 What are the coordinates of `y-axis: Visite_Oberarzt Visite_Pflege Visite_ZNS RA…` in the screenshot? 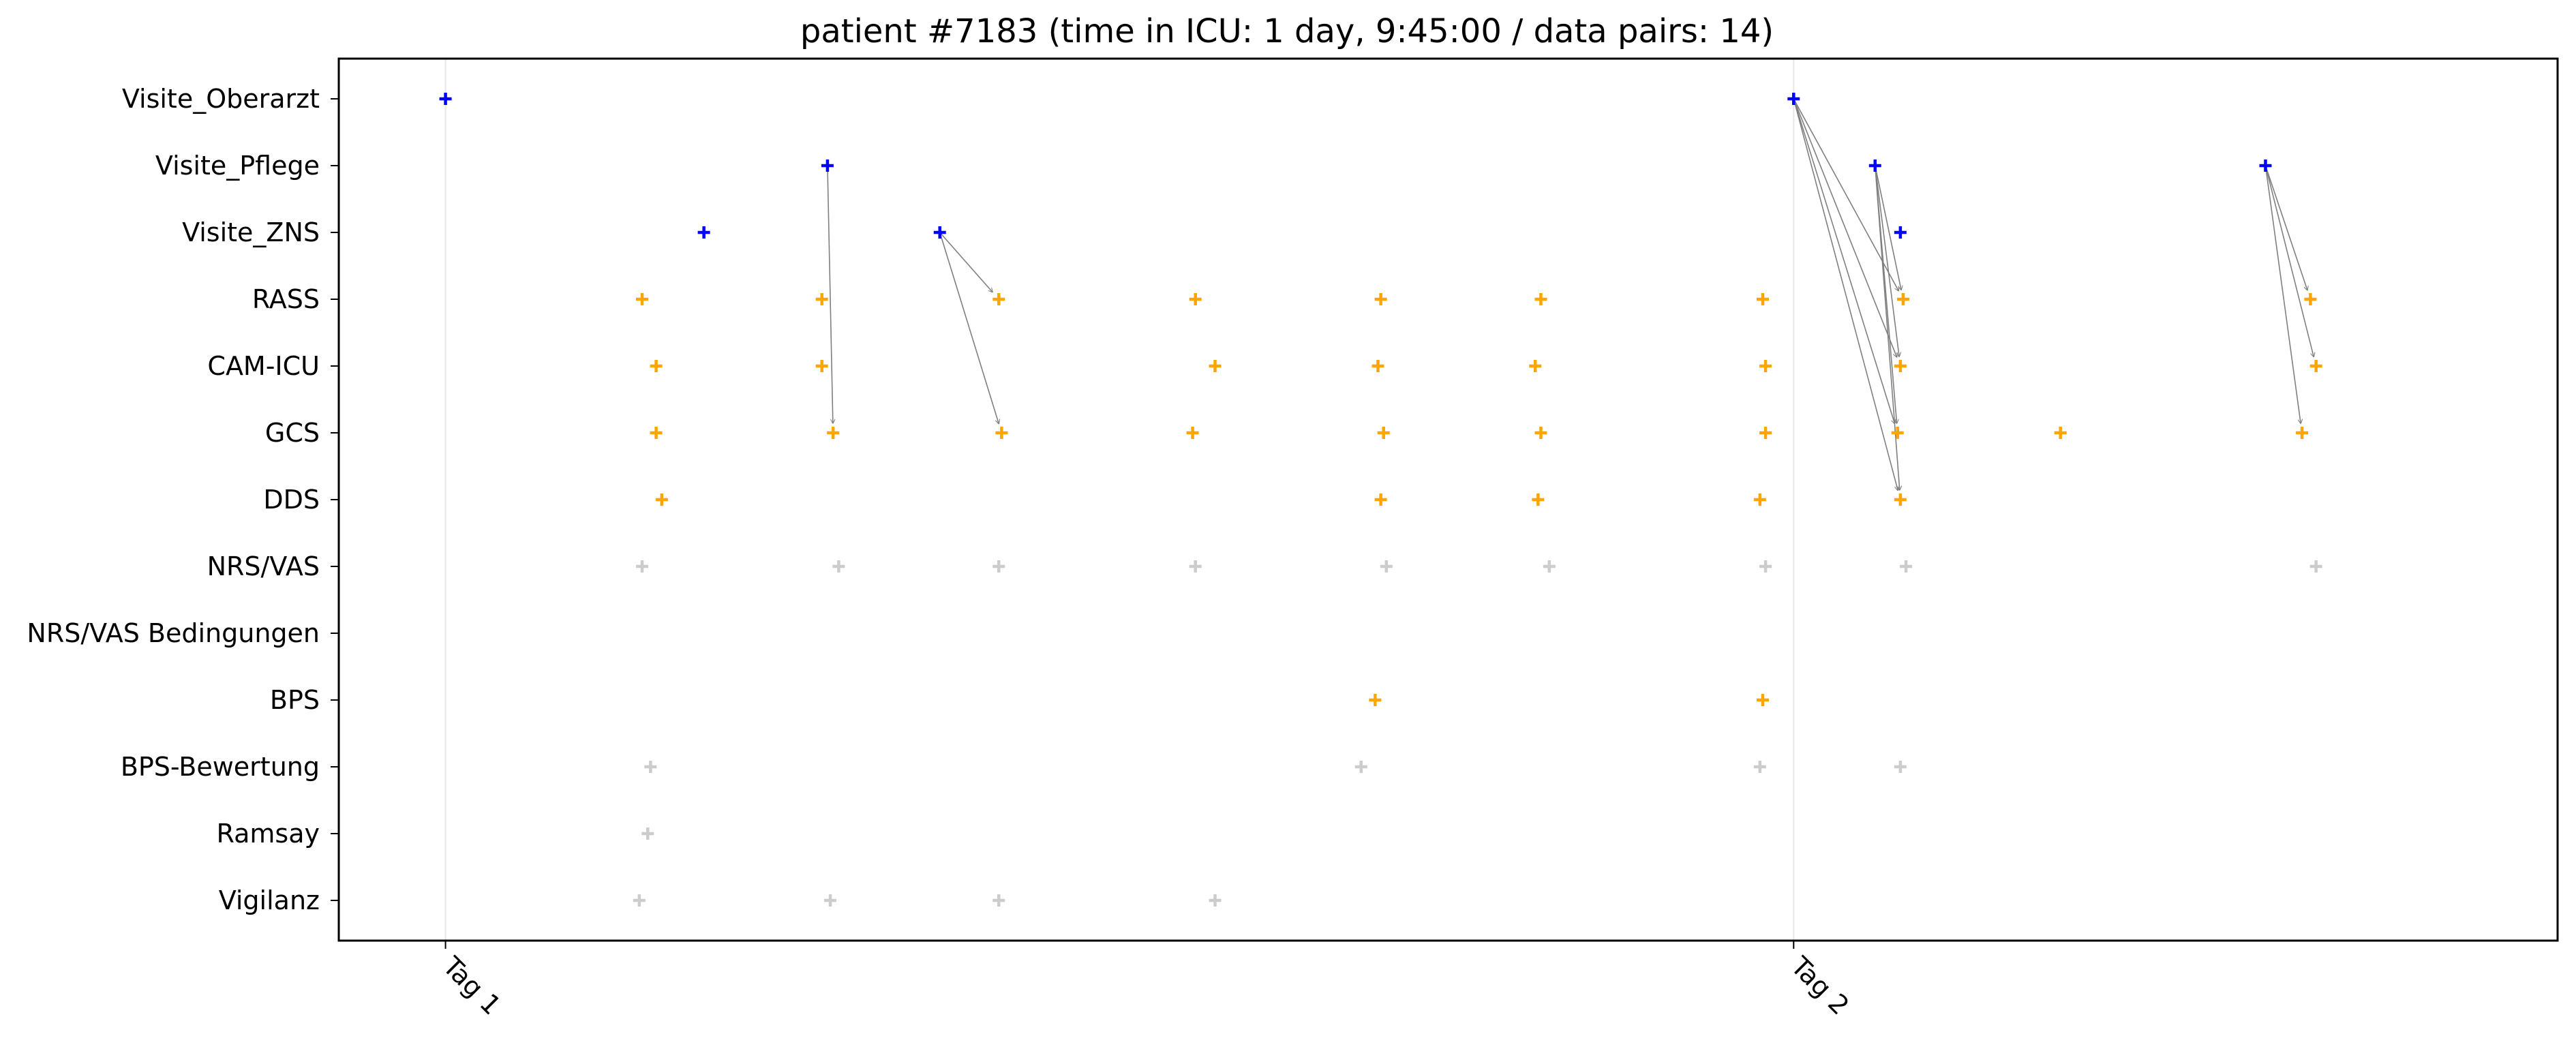 It's located at (183, 500).